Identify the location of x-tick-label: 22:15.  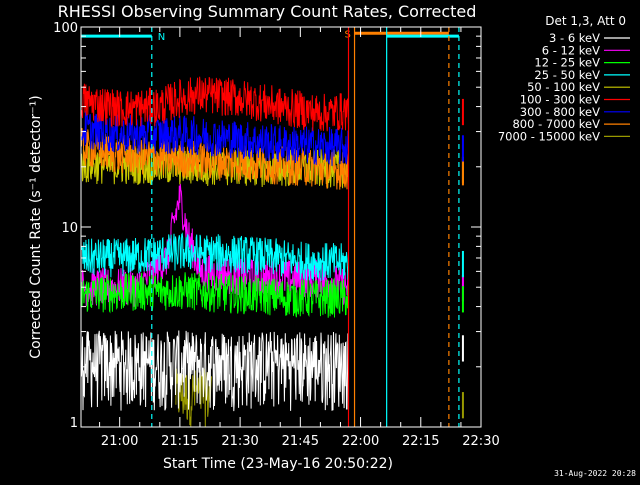
(420, 441).